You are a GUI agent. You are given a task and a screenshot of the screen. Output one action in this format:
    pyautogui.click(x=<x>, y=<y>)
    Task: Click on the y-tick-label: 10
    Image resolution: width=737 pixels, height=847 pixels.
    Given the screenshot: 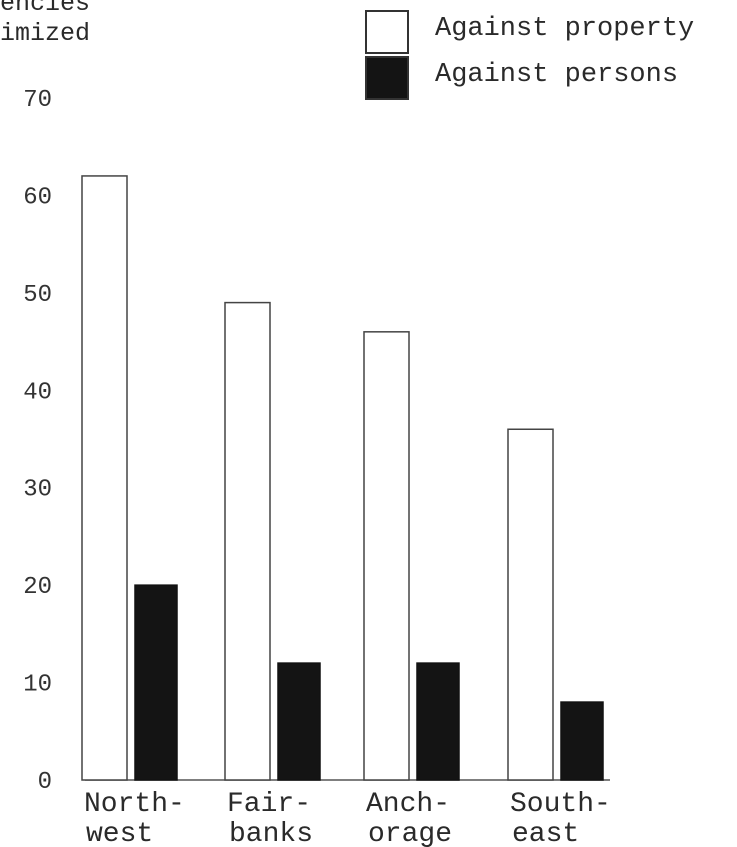 What is the action you would take?
    pyautogui.click(x=37, y=685)
    